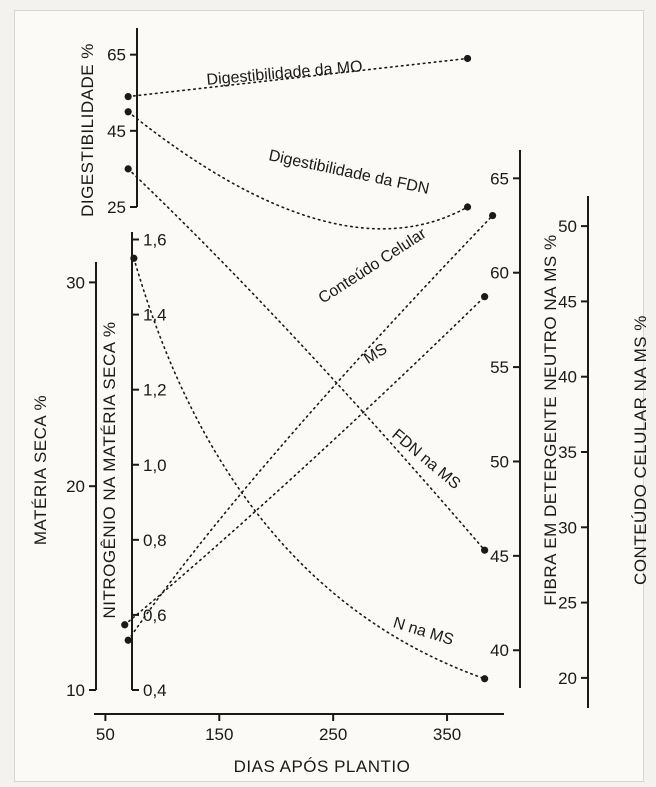 The image size is (656, 787). What do you see at coordinates (567, 678) in the screenshot?
I see `cc-tick-label: 20` at bounding box center [567, 678].